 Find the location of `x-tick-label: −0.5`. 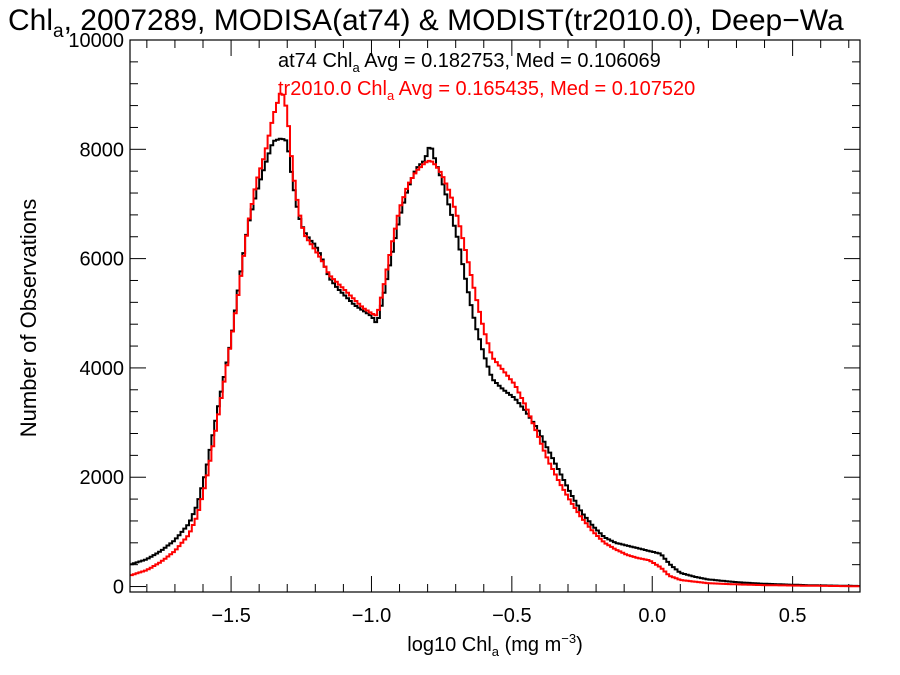

x-tick-label: −0.5 is located at coordinates (511, 616).